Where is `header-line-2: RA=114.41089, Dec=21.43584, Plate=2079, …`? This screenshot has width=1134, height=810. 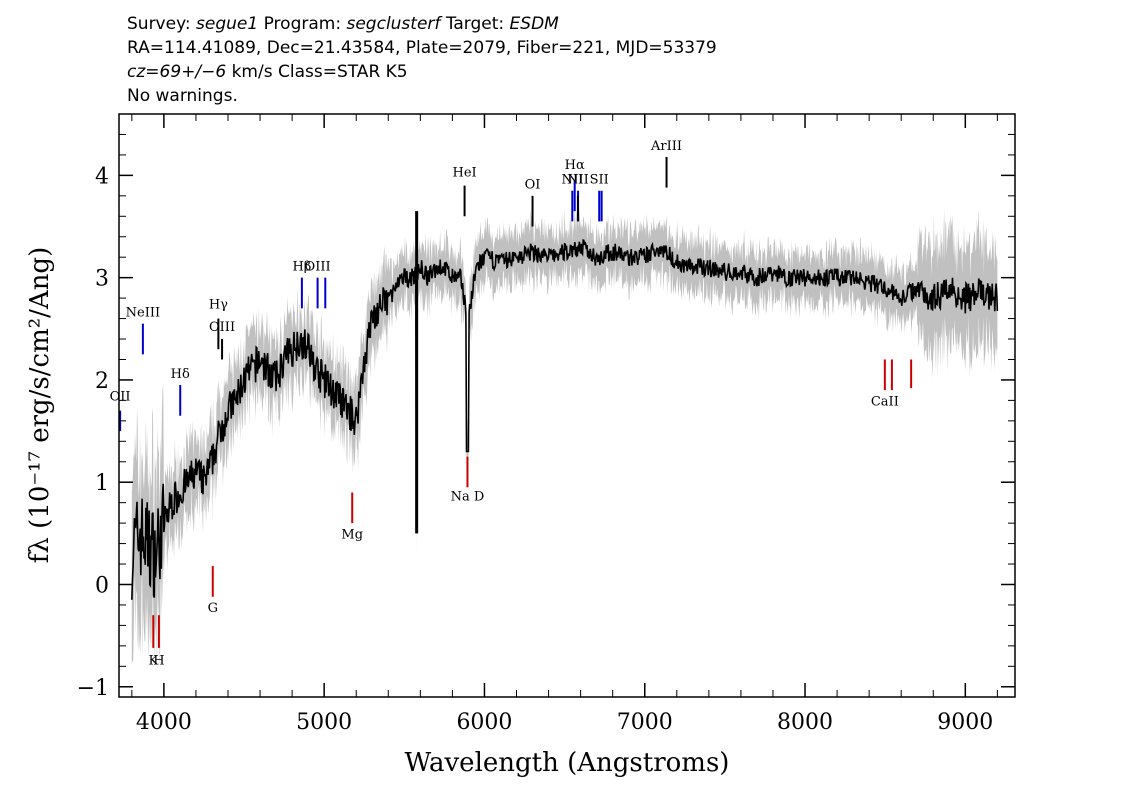 header-line-2: RA=114.41089, Dec=21.43584, Plate=2079, … is located at coordinates (422, 48).